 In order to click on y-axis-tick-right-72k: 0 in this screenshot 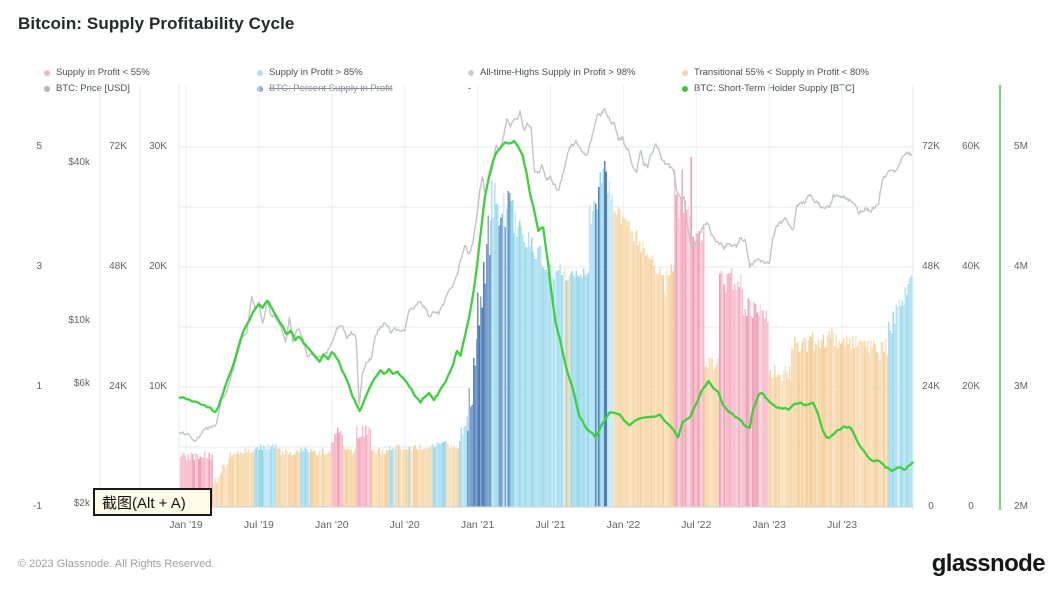, I will do `click(931, 506)`.